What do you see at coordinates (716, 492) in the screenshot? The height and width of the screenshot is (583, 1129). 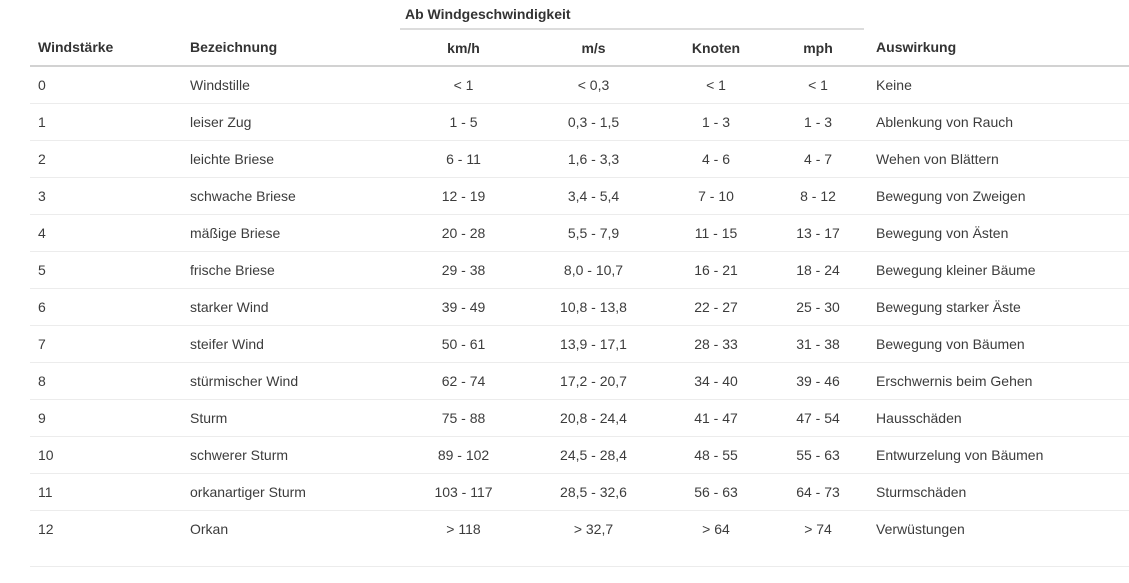 I see `table-cell: 56 - 63` at bounding box center [716, 492].